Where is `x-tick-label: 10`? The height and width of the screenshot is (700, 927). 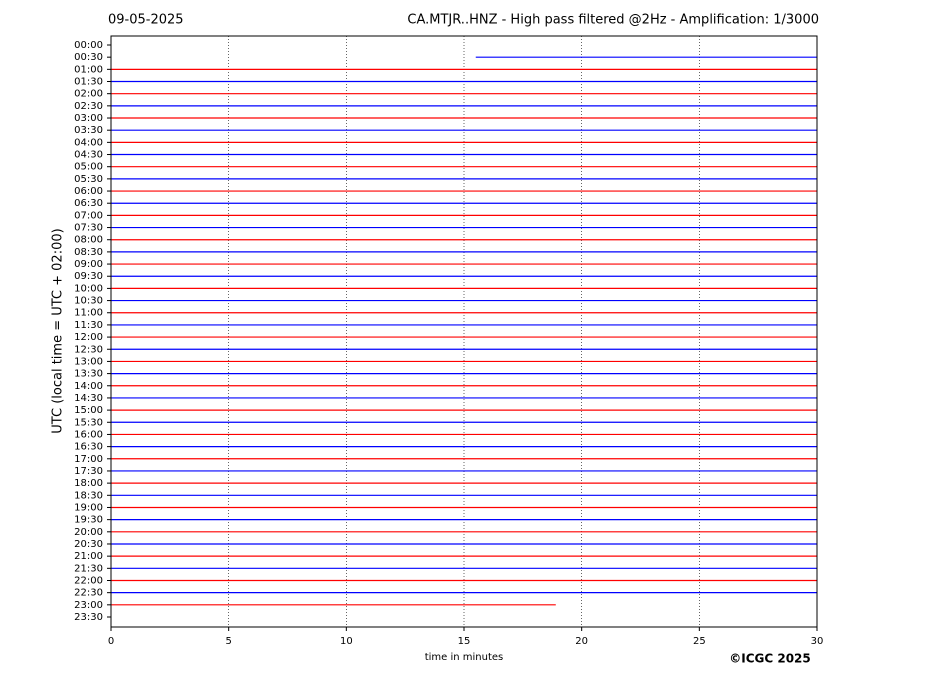 x-tick-label: 10 is located at coordinates (346, 641).